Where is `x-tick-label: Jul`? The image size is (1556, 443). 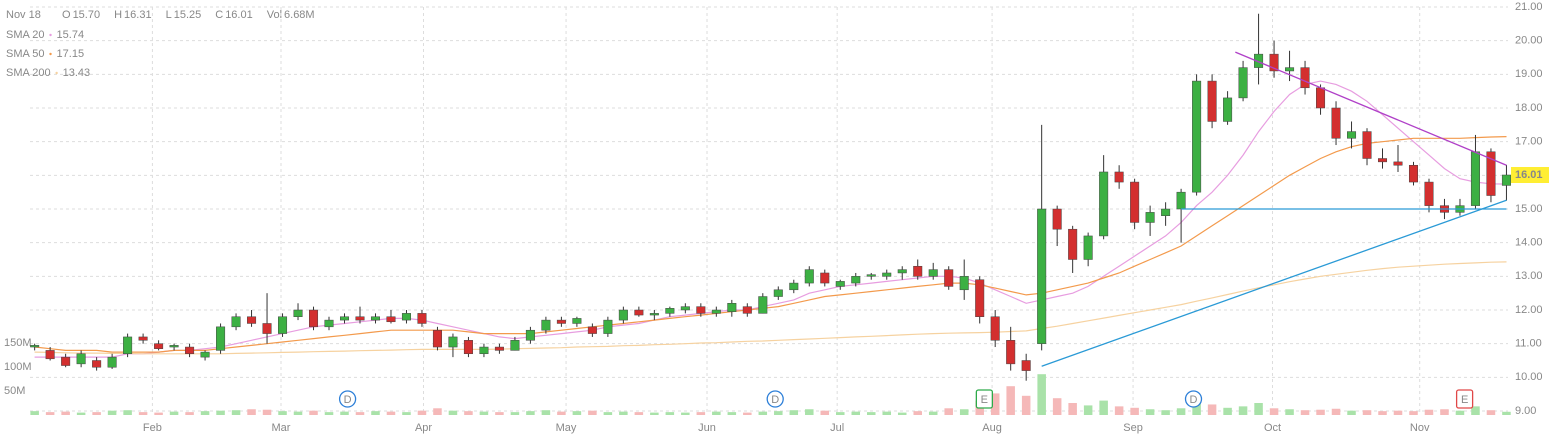
x-tick-label: Jul is located at coordinates (837, 428).